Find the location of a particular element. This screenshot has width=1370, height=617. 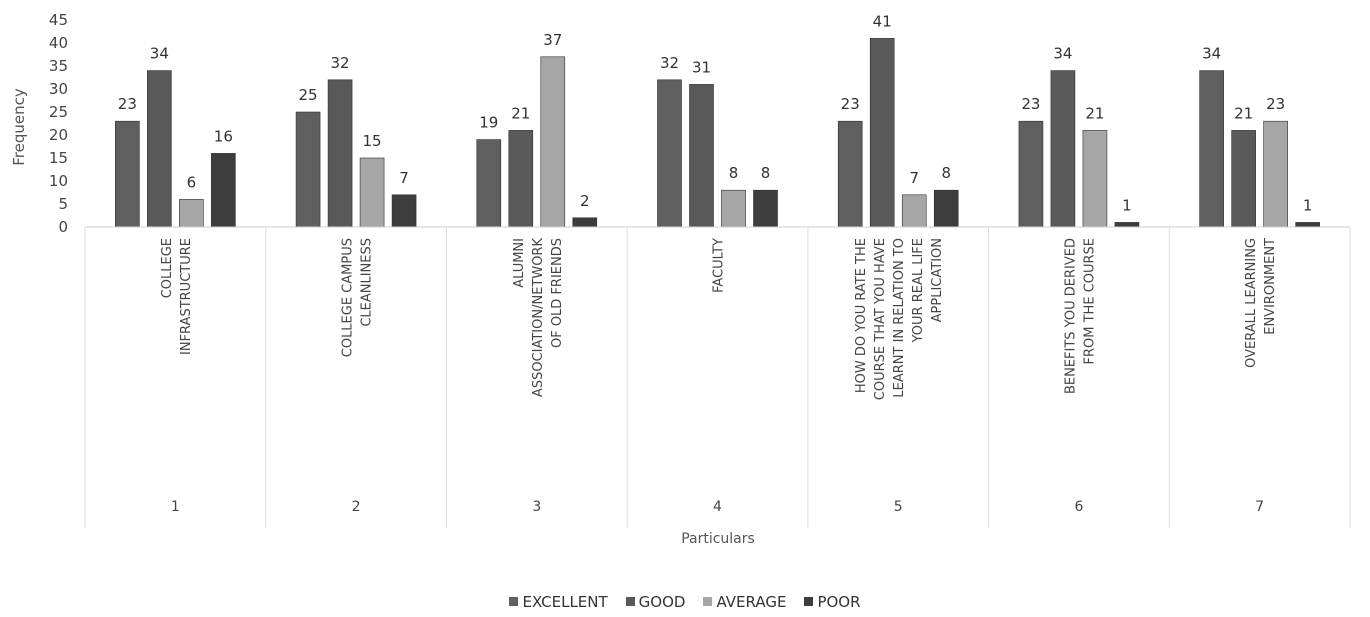

category-number: 3 is located at coordinates (536, 507).